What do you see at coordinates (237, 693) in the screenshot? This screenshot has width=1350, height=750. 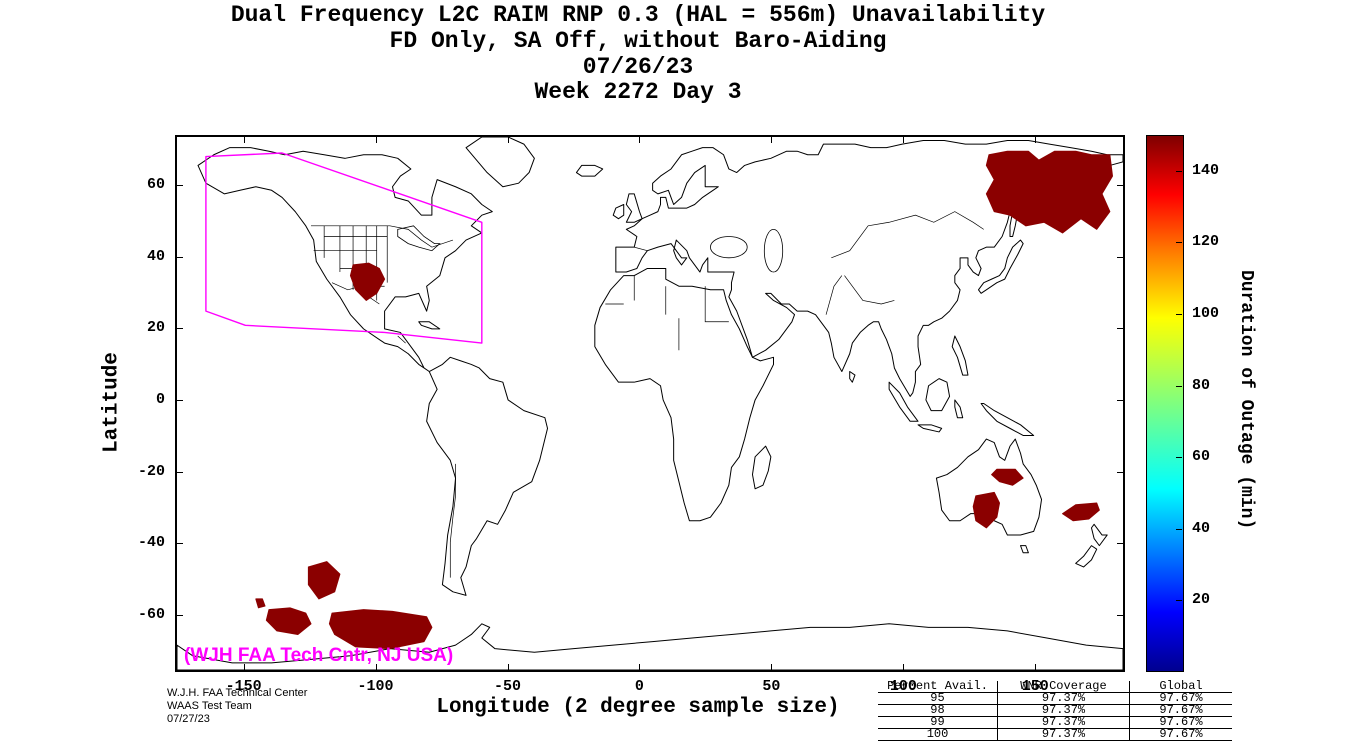 I see `credit-line1: W.J.H. FAA Technical Center` at bounding box center [237, 693].